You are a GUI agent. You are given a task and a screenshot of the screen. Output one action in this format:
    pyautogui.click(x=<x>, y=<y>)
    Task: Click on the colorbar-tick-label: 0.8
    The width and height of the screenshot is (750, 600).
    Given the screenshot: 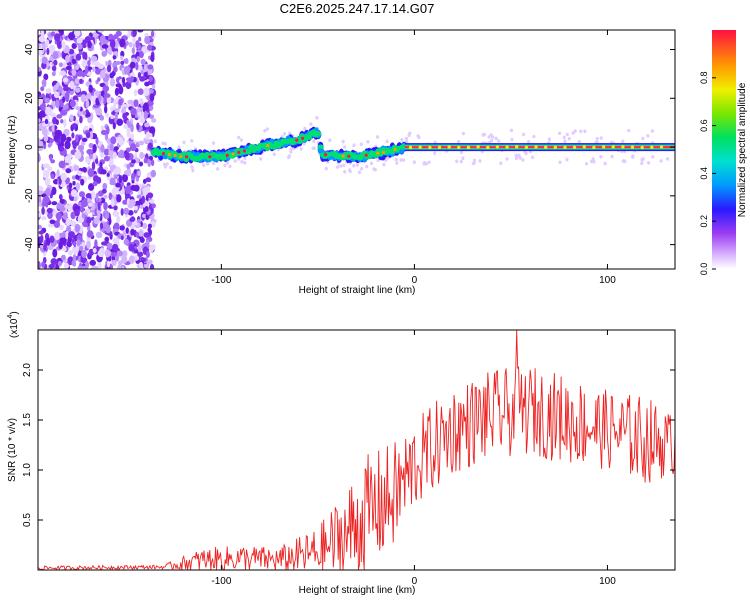 What is the action you would take?
    pyautogui.click(x=704, y=78)
    